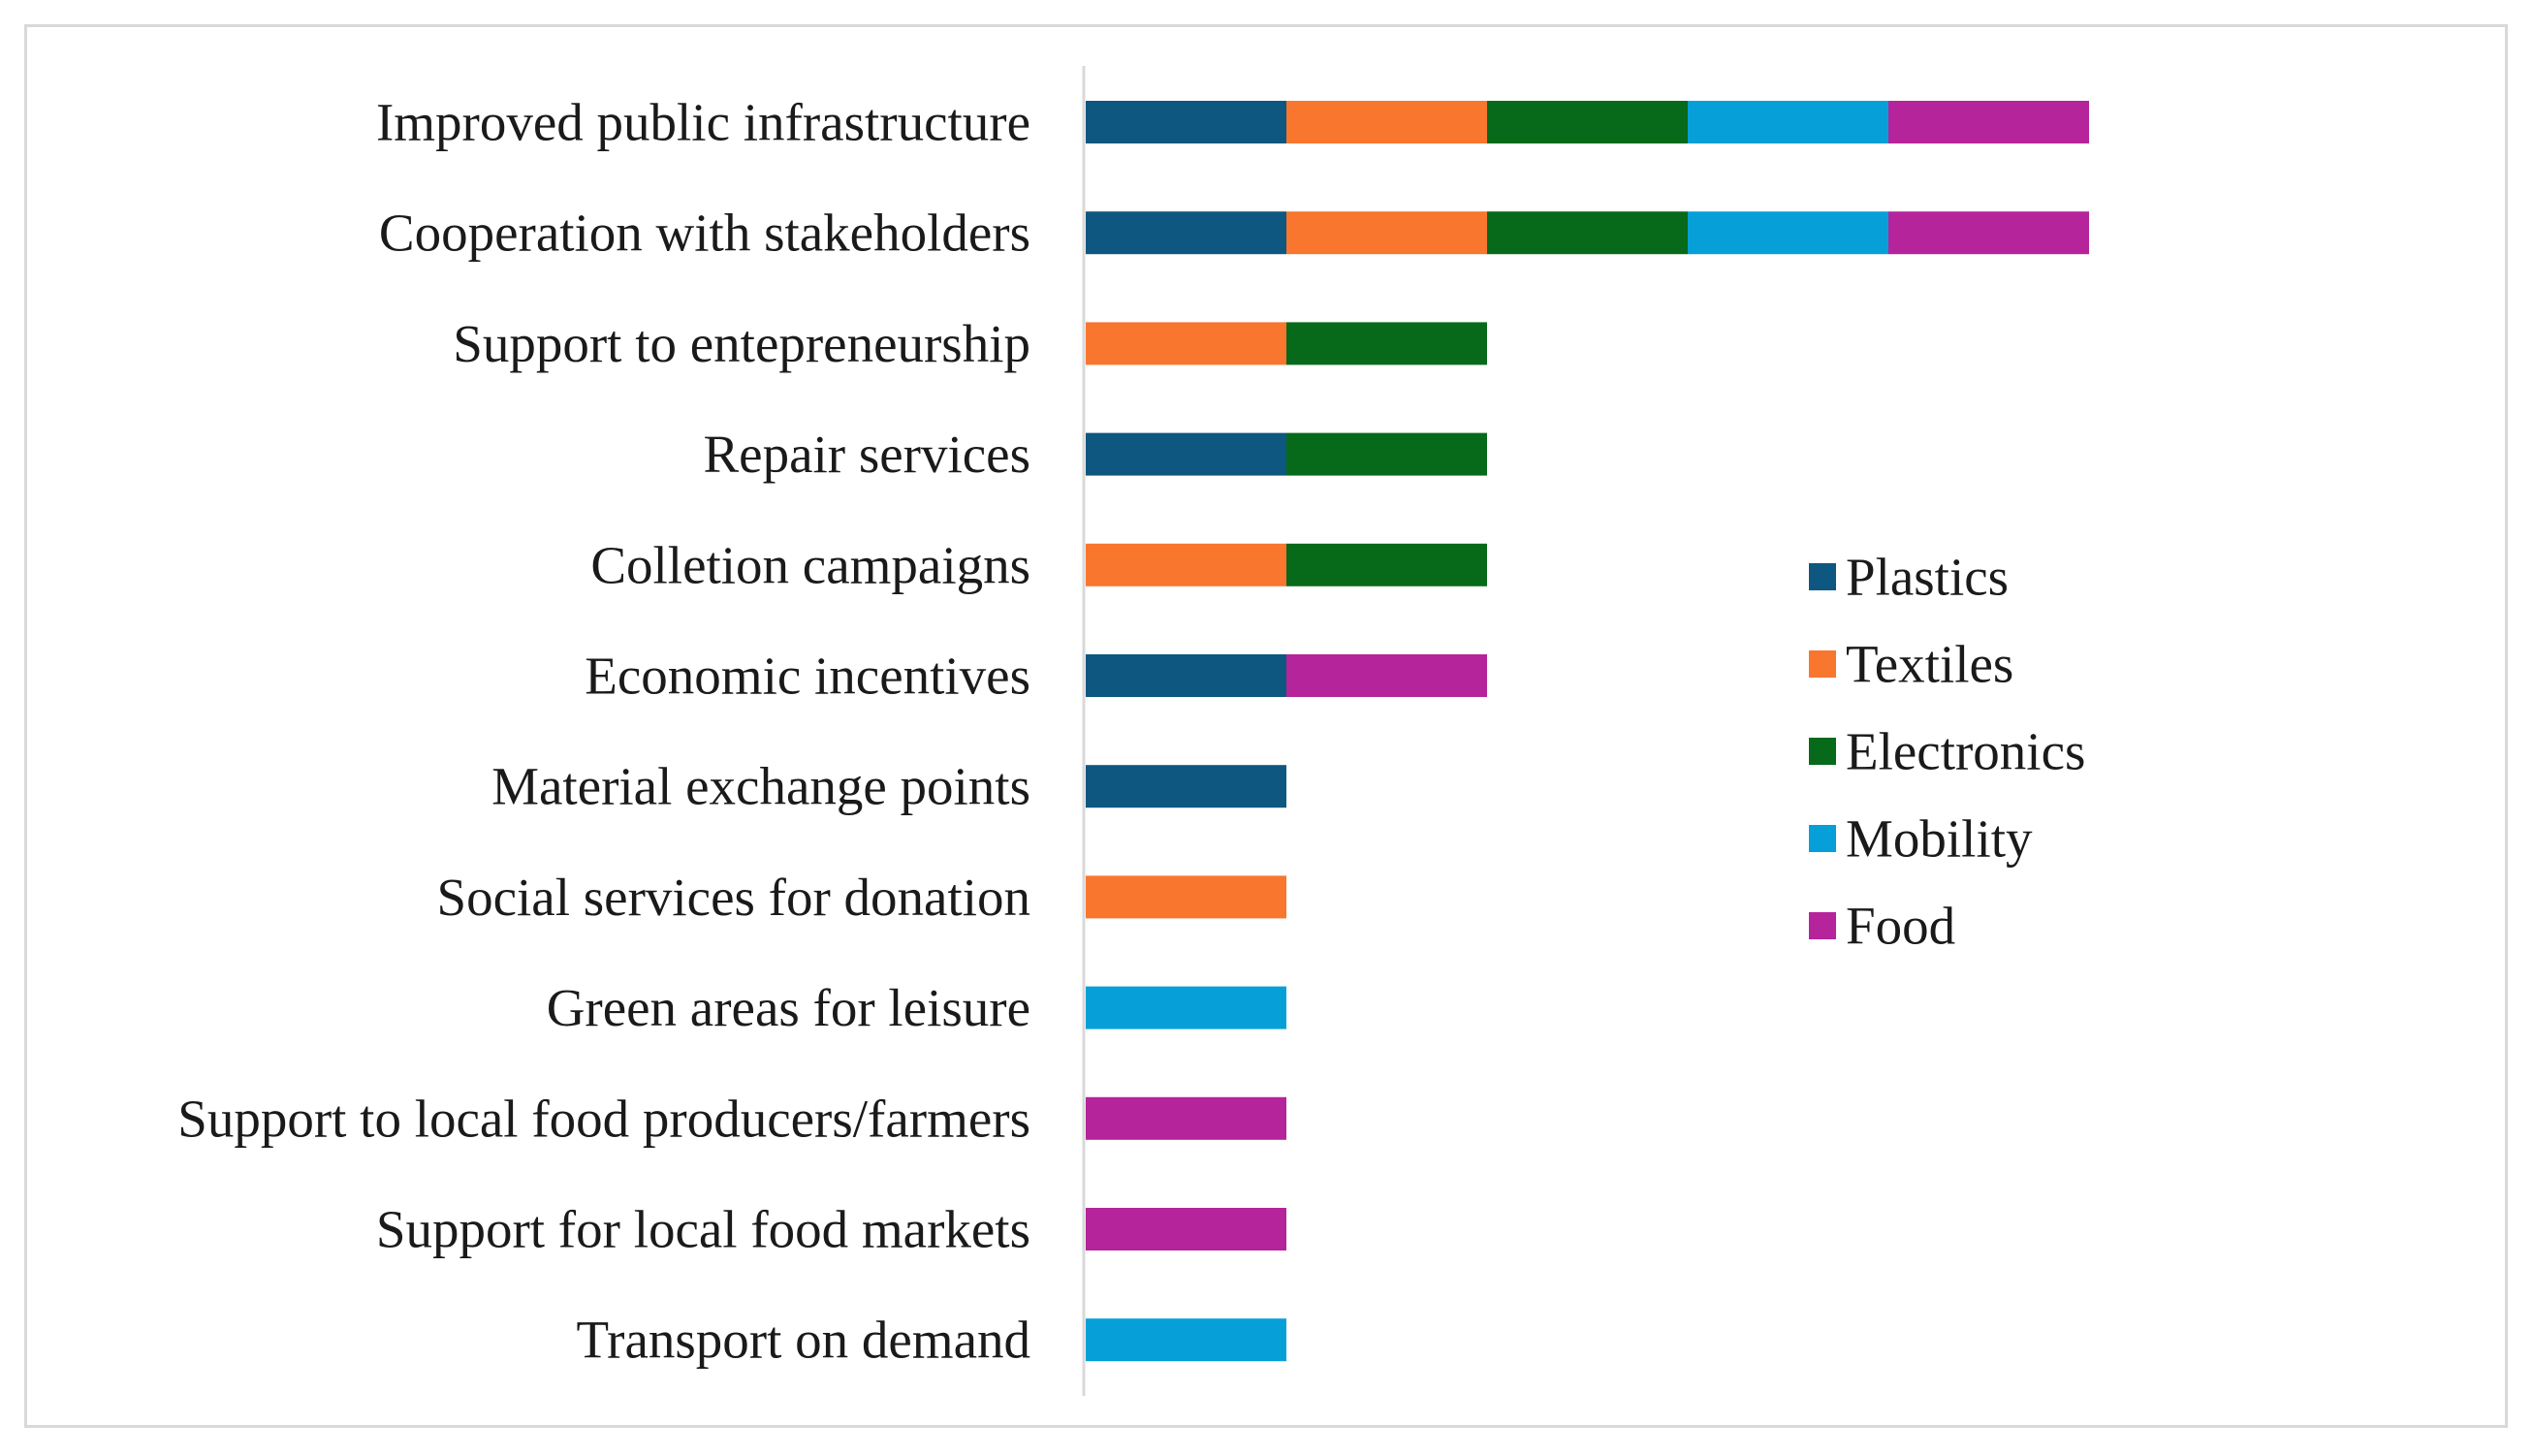  What do you see at coordinates (1929, 665) in the screenshot?
I see `legend-label-textiles: Textiles` at bounding box center [1929, 665].